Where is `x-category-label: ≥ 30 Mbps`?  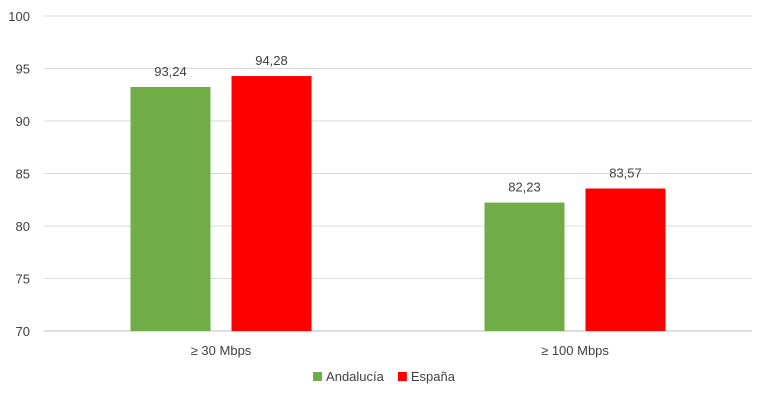
x-category-label: ≥ 30 Mbps is located at coordinates (221, 350).